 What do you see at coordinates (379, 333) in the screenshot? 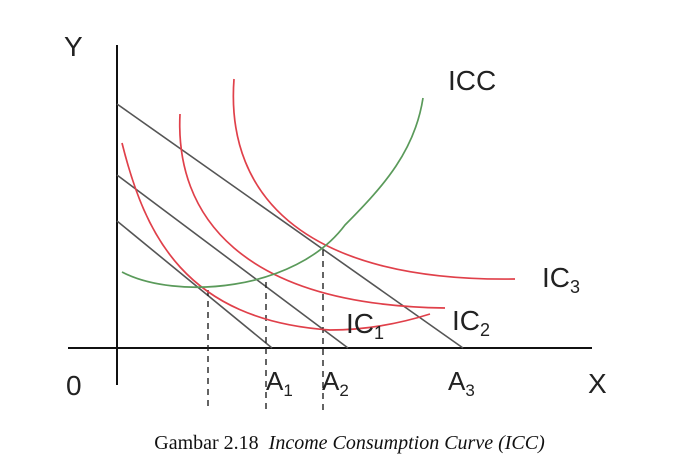
I see `ic1-label-sub: 1` at bounding box center [379, 333].